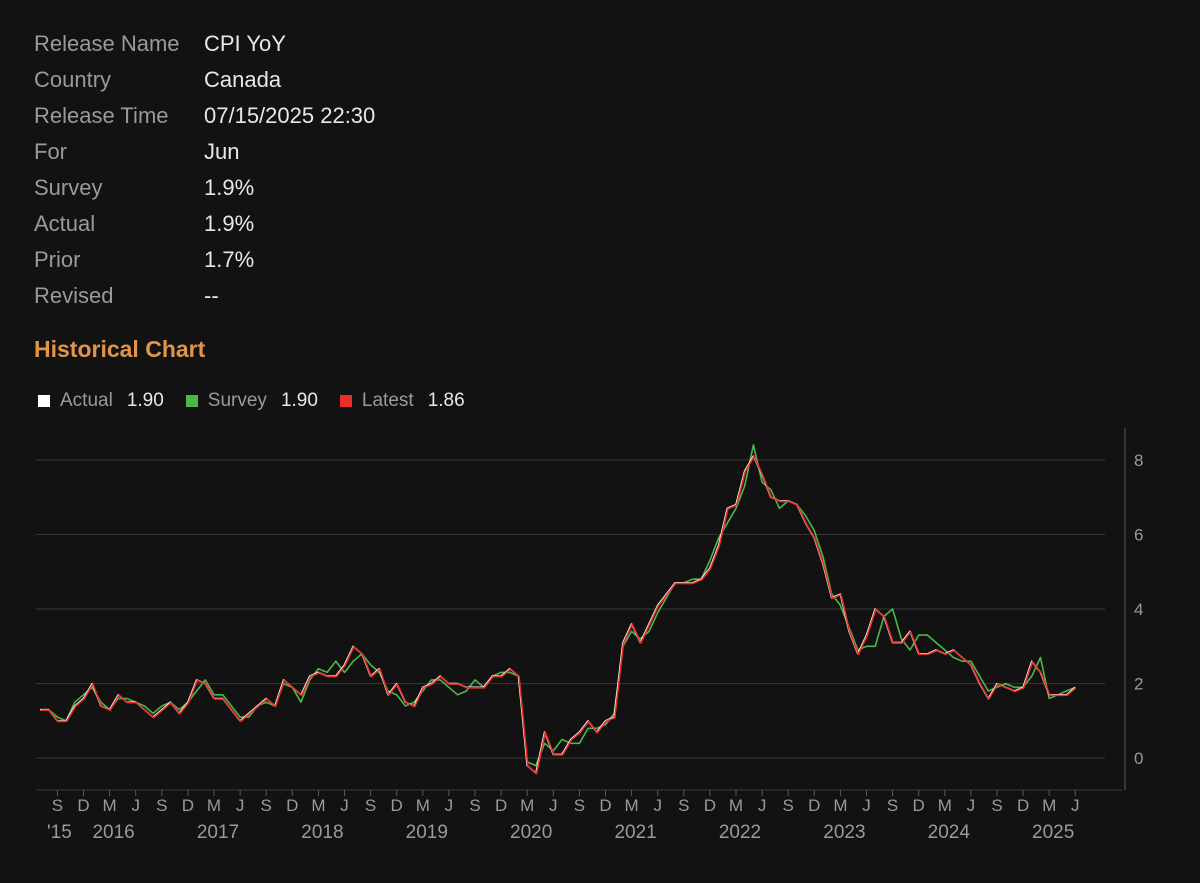 Image resolution: width=1200 pixels, height=883 pixels. What do you see at coordinates (1138, 758) in the screenshot?
I see `y-tick-label: 0` at bounding box center [1138, 758].